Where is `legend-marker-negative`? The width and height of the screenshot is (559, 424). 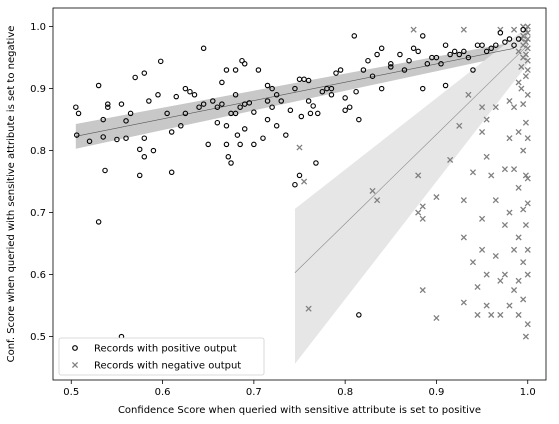
legend-marker-negative is located at coordinates (75, 365).